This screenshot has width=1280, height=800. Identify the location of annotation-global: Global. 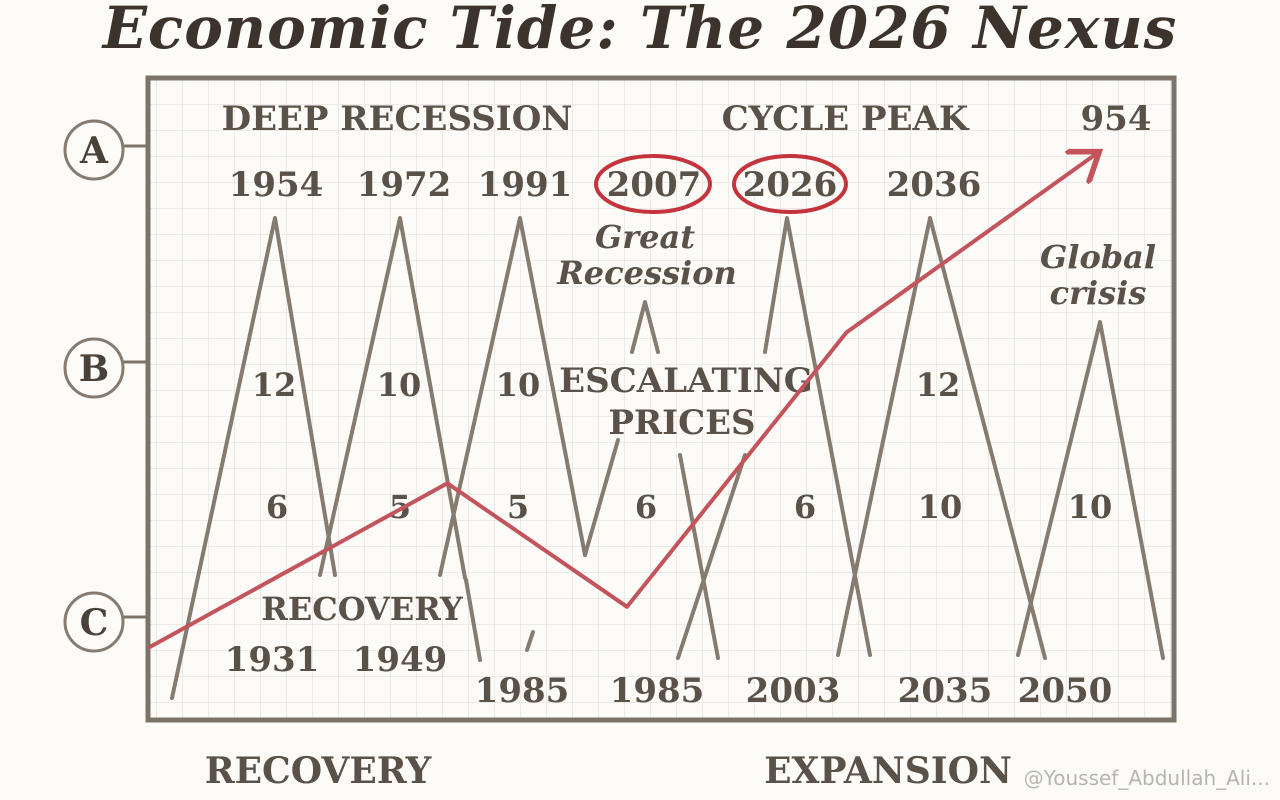
(1098, 257).